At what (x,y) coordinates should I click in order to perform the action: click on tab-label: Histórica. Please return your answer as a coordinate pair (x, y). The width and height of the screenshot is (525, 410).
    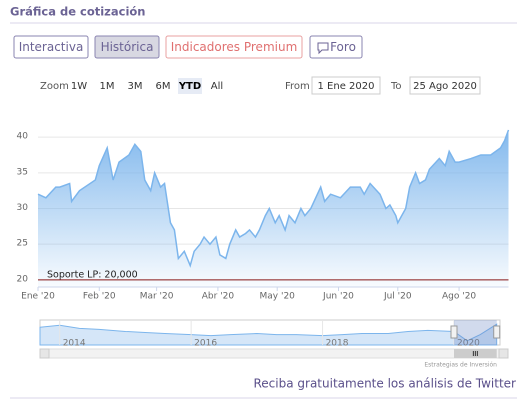
    Looking at the image, I should click on (127, 47).